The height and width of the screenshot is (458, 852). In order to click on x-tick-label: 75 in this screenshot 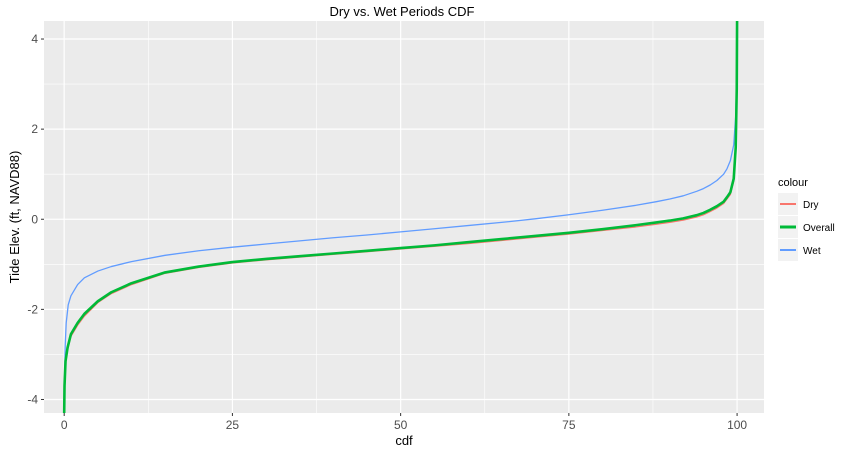, I will do `click(569, 425)`.